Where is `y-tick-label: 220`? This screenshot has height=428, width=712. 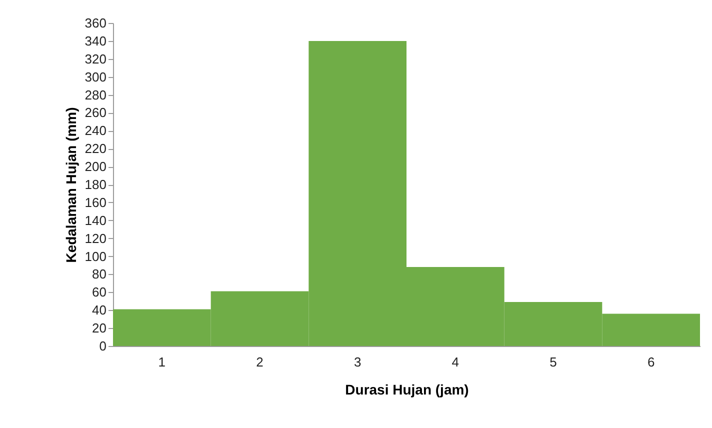
y-tick-label: 220 is located at coordinates (95, 148).